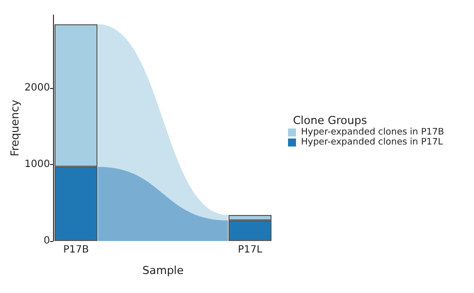 This screenshot has height=293, width=474. What do you see at coordinates (372, 133) in the screenshot?
I see `legend-label: Hyper-expanded clones in P17B` at bounding box center [372, 133].